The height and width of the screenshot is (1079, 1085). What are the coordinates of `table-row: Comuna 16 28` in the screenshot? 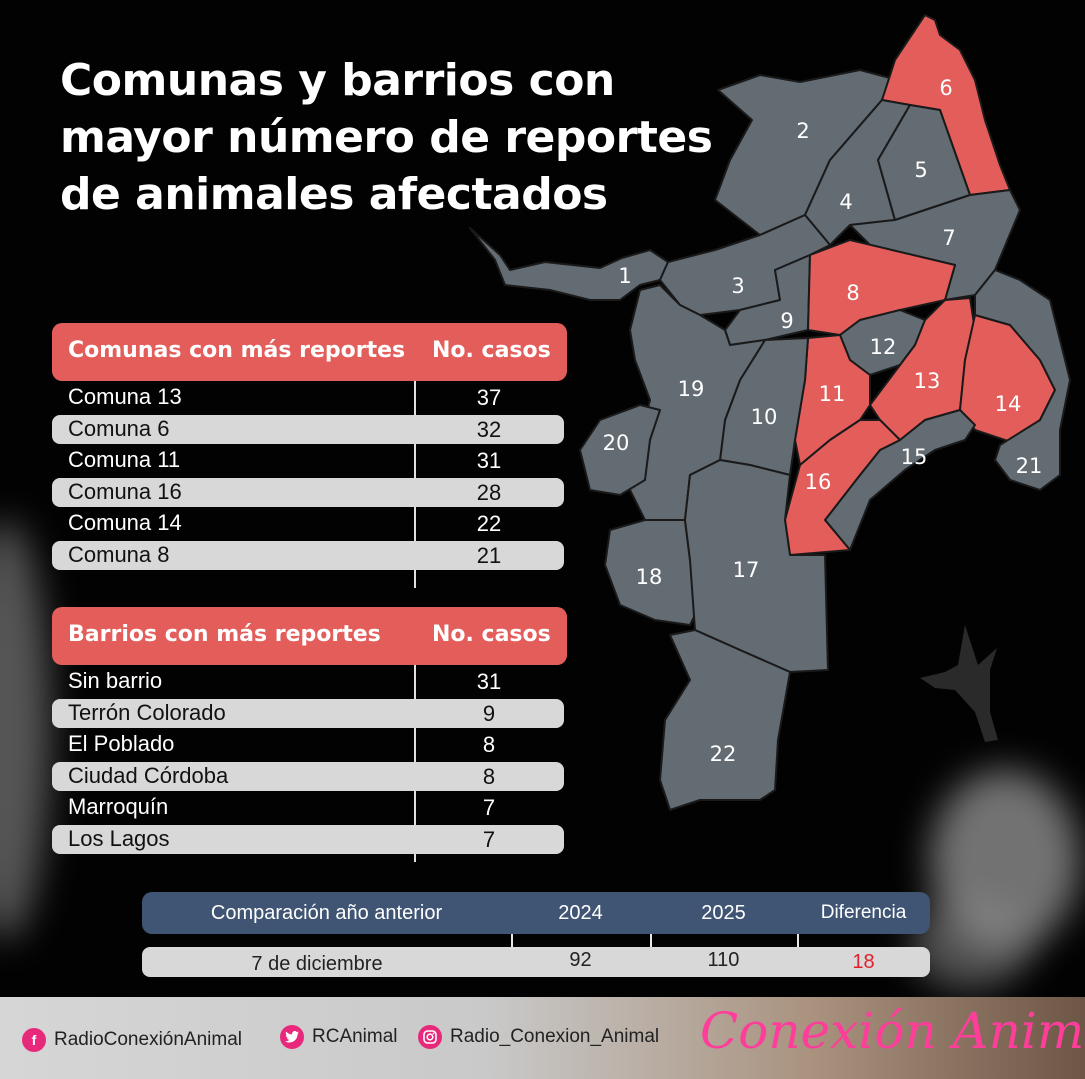 It's located at (309, 492).